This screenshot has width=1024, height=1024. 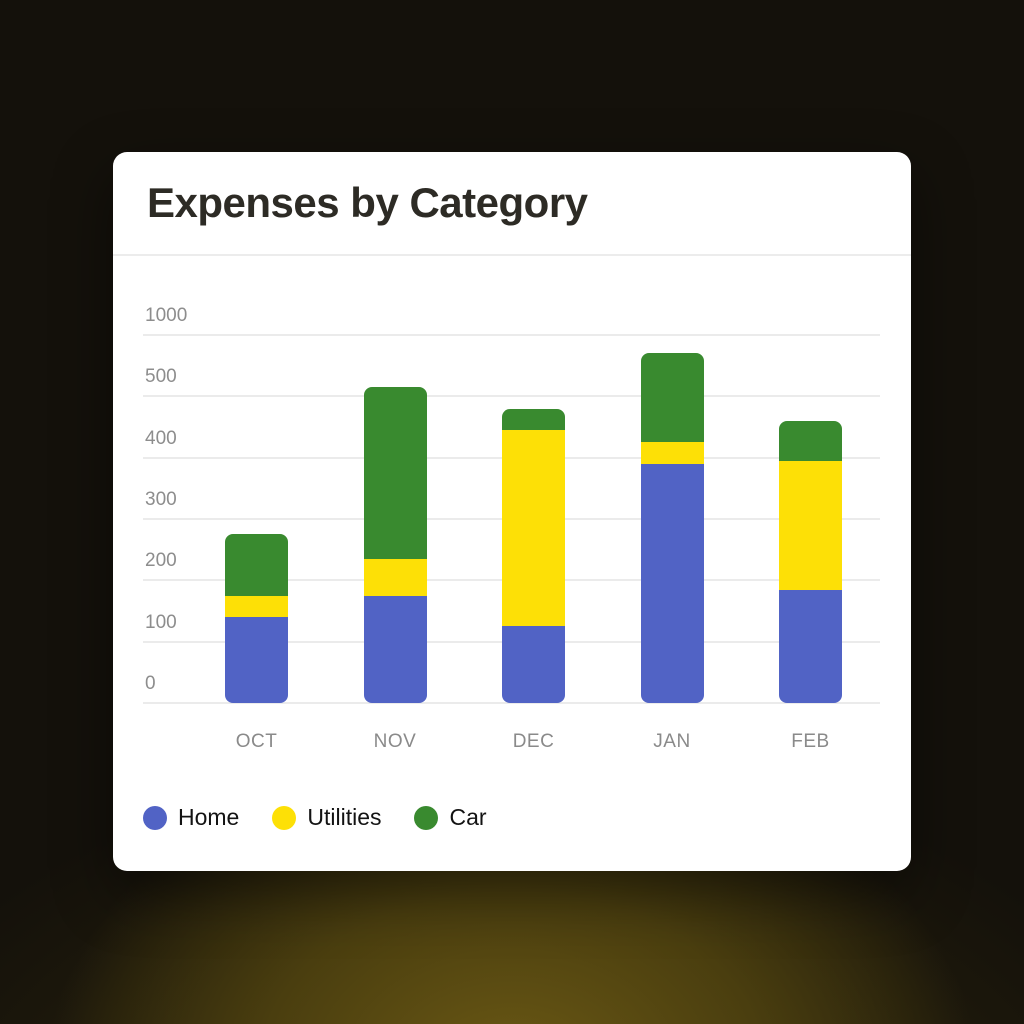 I want to click on bar-segment-utilities-nov, so click(x=395, y=577).